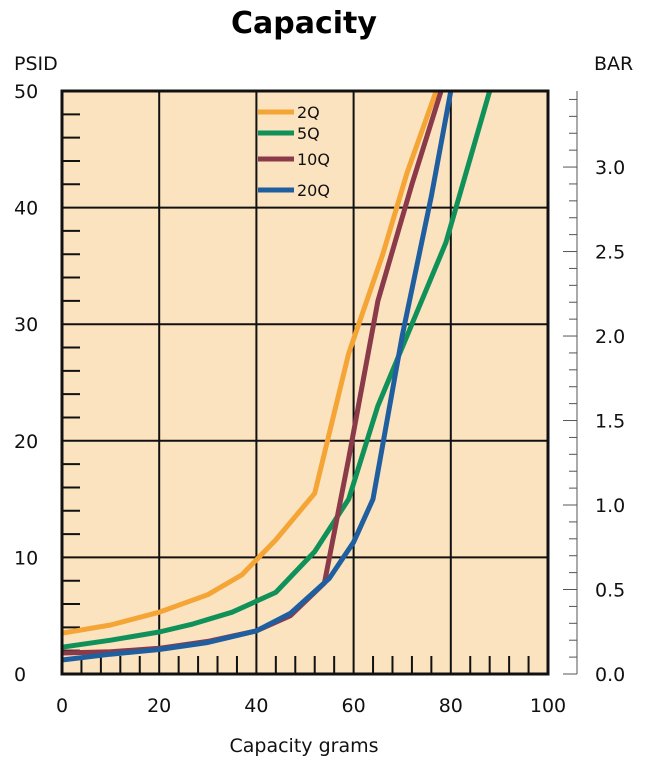  I want to click on y2-tick-label: 2.5, so click(610, 253).